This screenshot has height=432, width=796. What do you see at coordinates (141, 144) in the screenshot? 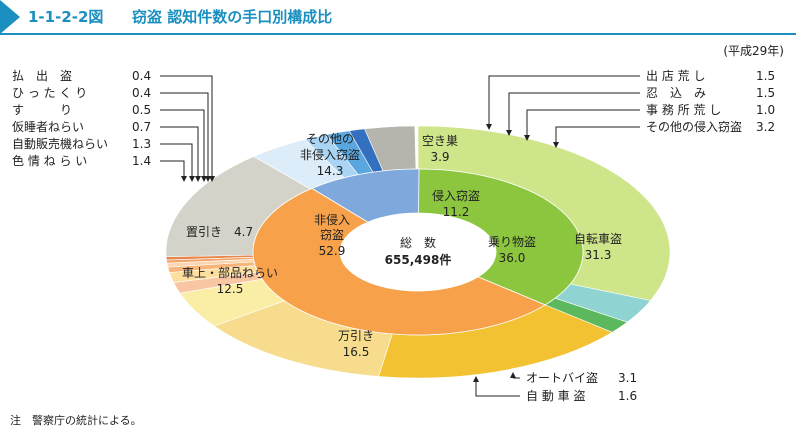
I see `left-value-自動販売機ねらい: 1.3` at bounding box center [141, 144].